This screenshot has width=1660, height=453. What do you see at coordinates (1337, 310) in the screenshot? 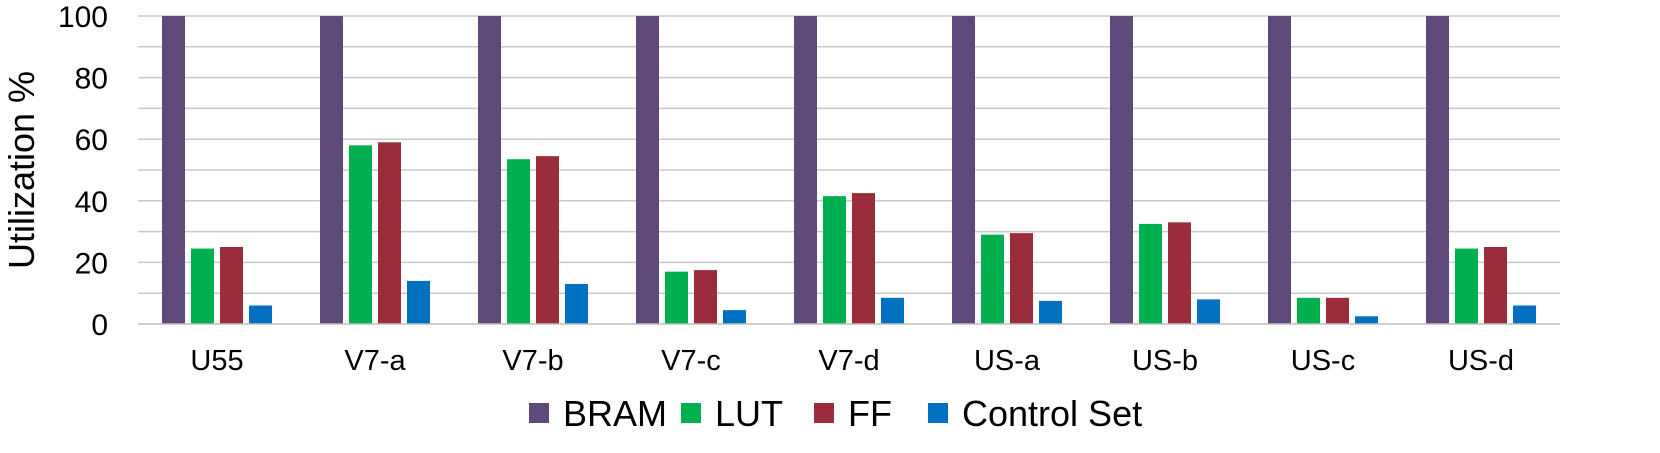
I see `bar-ff-us-c` at bounding box center [1337, 310].